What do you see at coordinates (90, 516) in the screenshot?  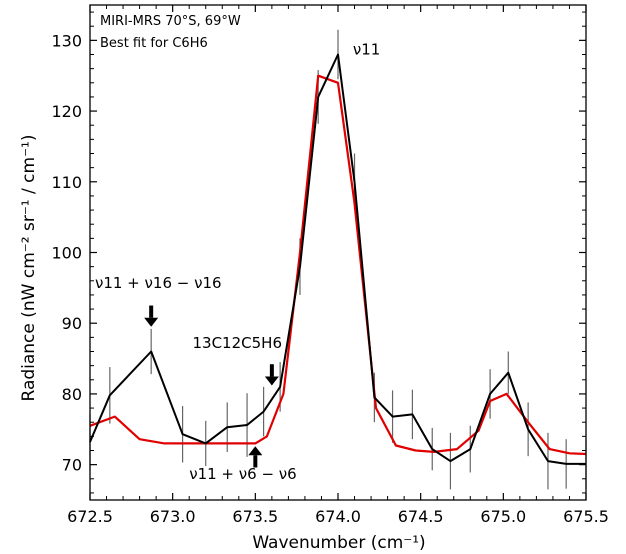 I see `x-tick-label: 672.5` at bounding box center [90, 516].